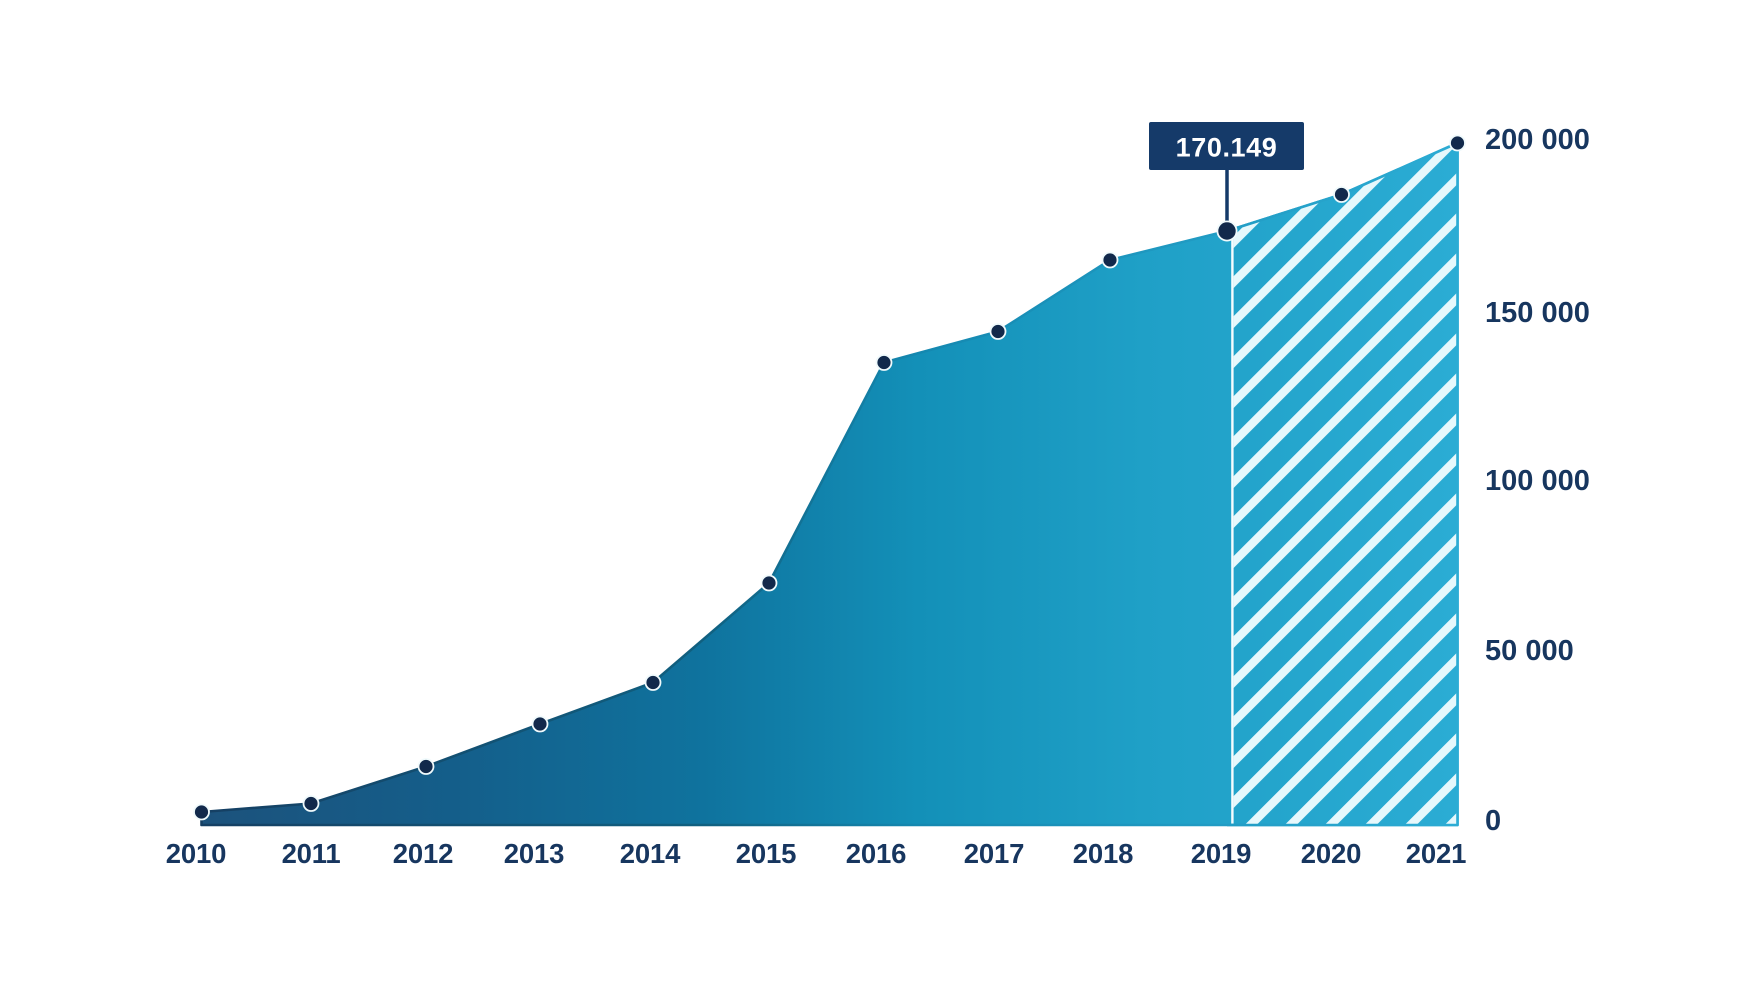 The height and width of the screenshot is (990, 1760). Describe the element at coordinates (1537, 313) in the screenshot. I see `svg-text: 150 000` at that location.